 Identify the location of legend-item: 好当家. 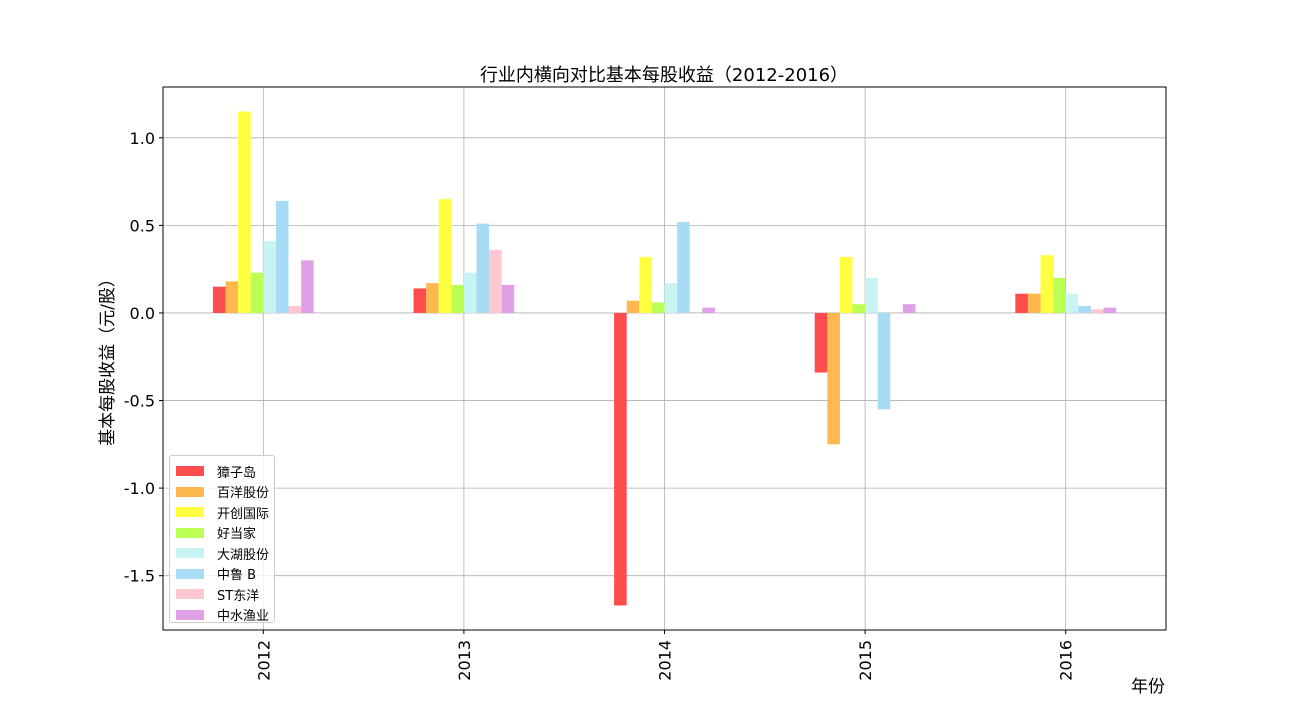
(225, 533).